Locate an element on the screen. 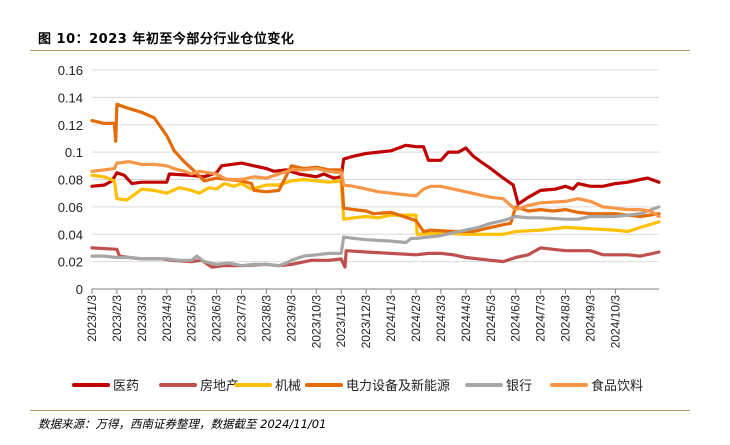 The width and height of the screenshot is (730, 445). y-tick-label: 0.02 is located at coordinates (70, 262).